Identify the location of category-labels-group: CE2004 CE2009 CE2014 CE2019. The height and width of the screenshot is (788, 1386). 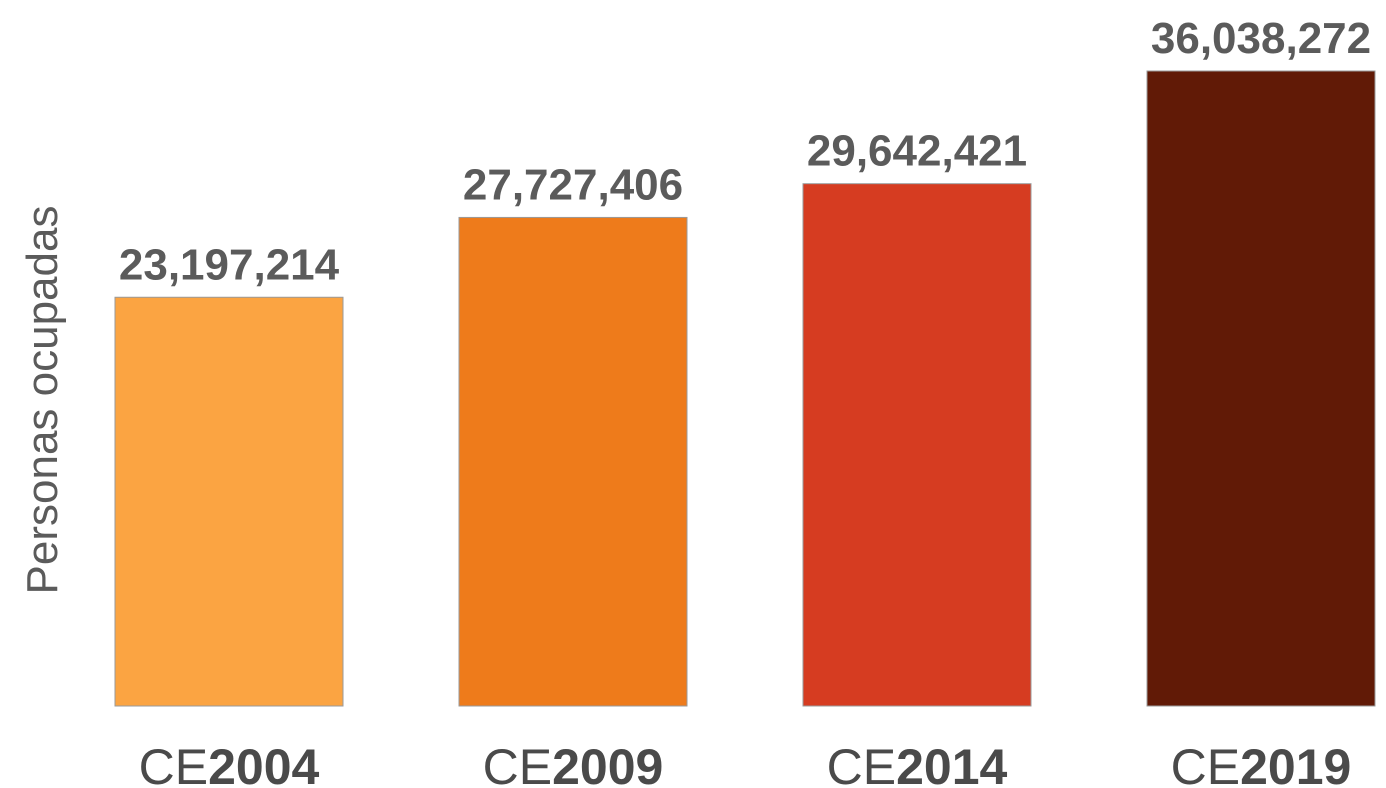
(745, 763).